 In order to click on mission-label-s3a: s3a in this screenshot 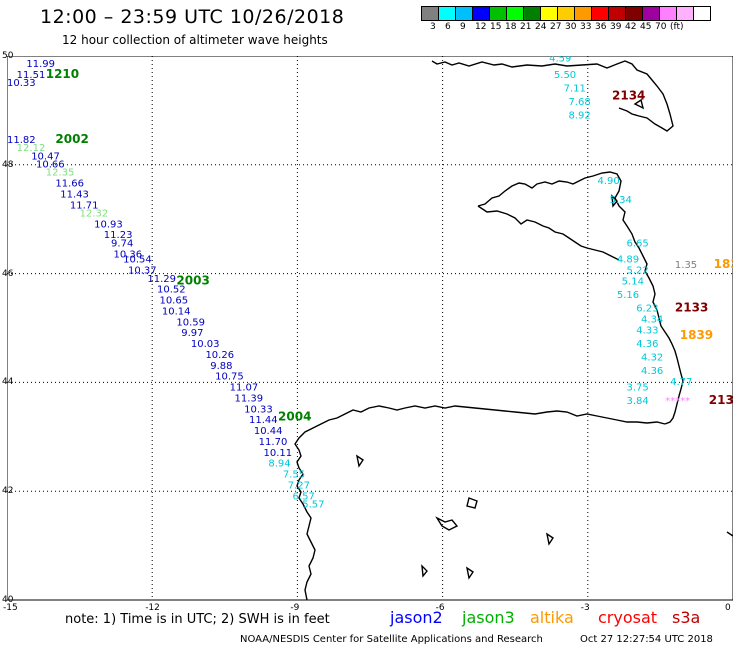, I will do `click(686, 617)`.